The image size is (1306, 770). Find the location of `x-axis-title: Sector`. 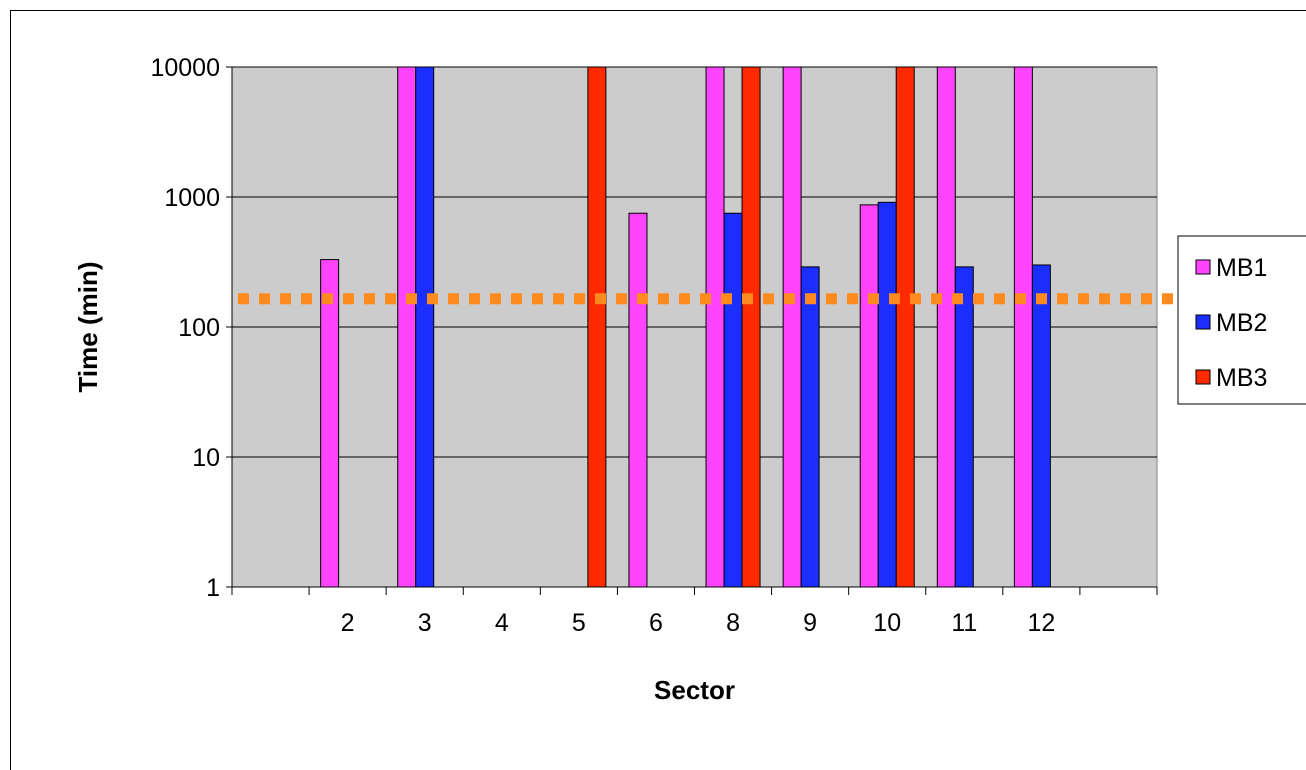

x-axis-title: Sector is located at coordinates (694, 690).